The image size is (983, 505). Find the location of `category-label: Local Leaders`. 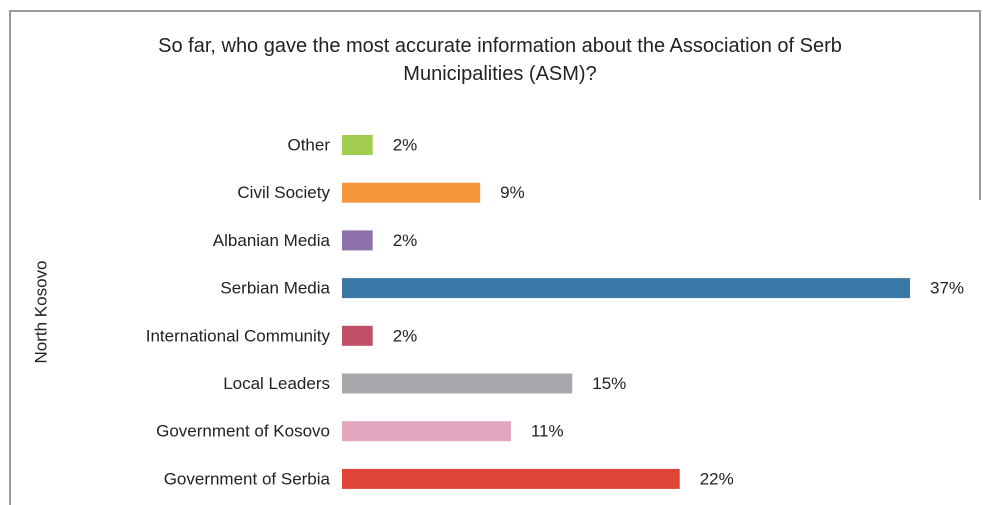

category-label: Local Leaders is located at coordinates (276, 383).